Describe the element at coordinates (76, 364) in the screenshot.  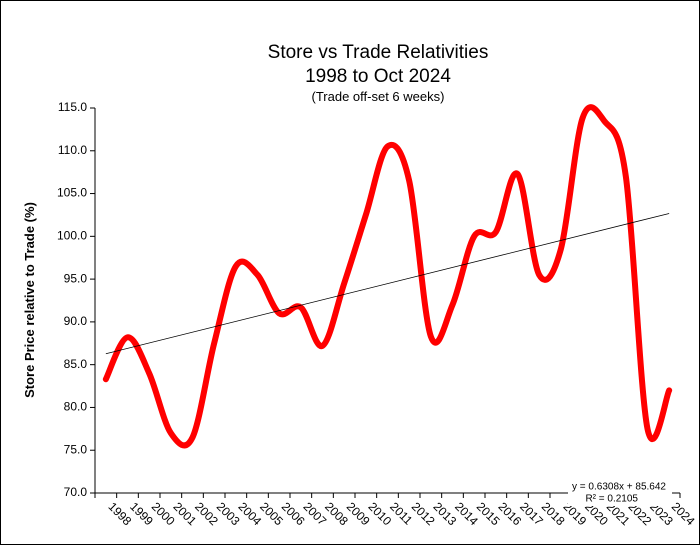
I see `y-tick-label: 85.0` at that location.